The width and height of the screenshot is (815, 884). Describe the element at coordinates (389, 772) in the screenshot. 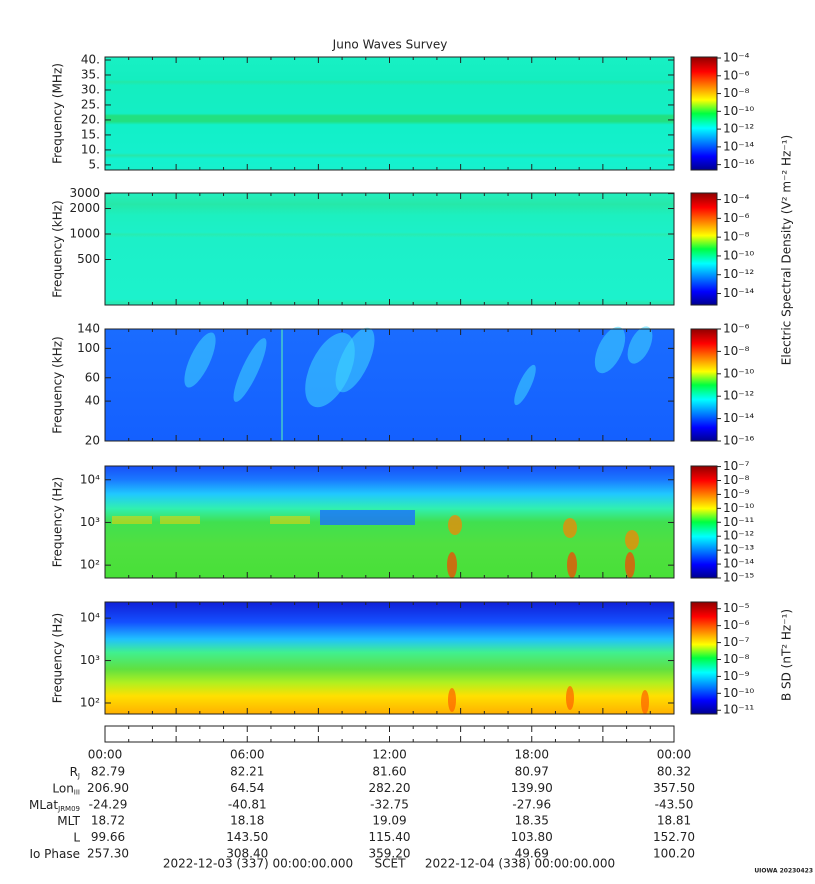

I see `ephemeris-value: 81.60` at that location.